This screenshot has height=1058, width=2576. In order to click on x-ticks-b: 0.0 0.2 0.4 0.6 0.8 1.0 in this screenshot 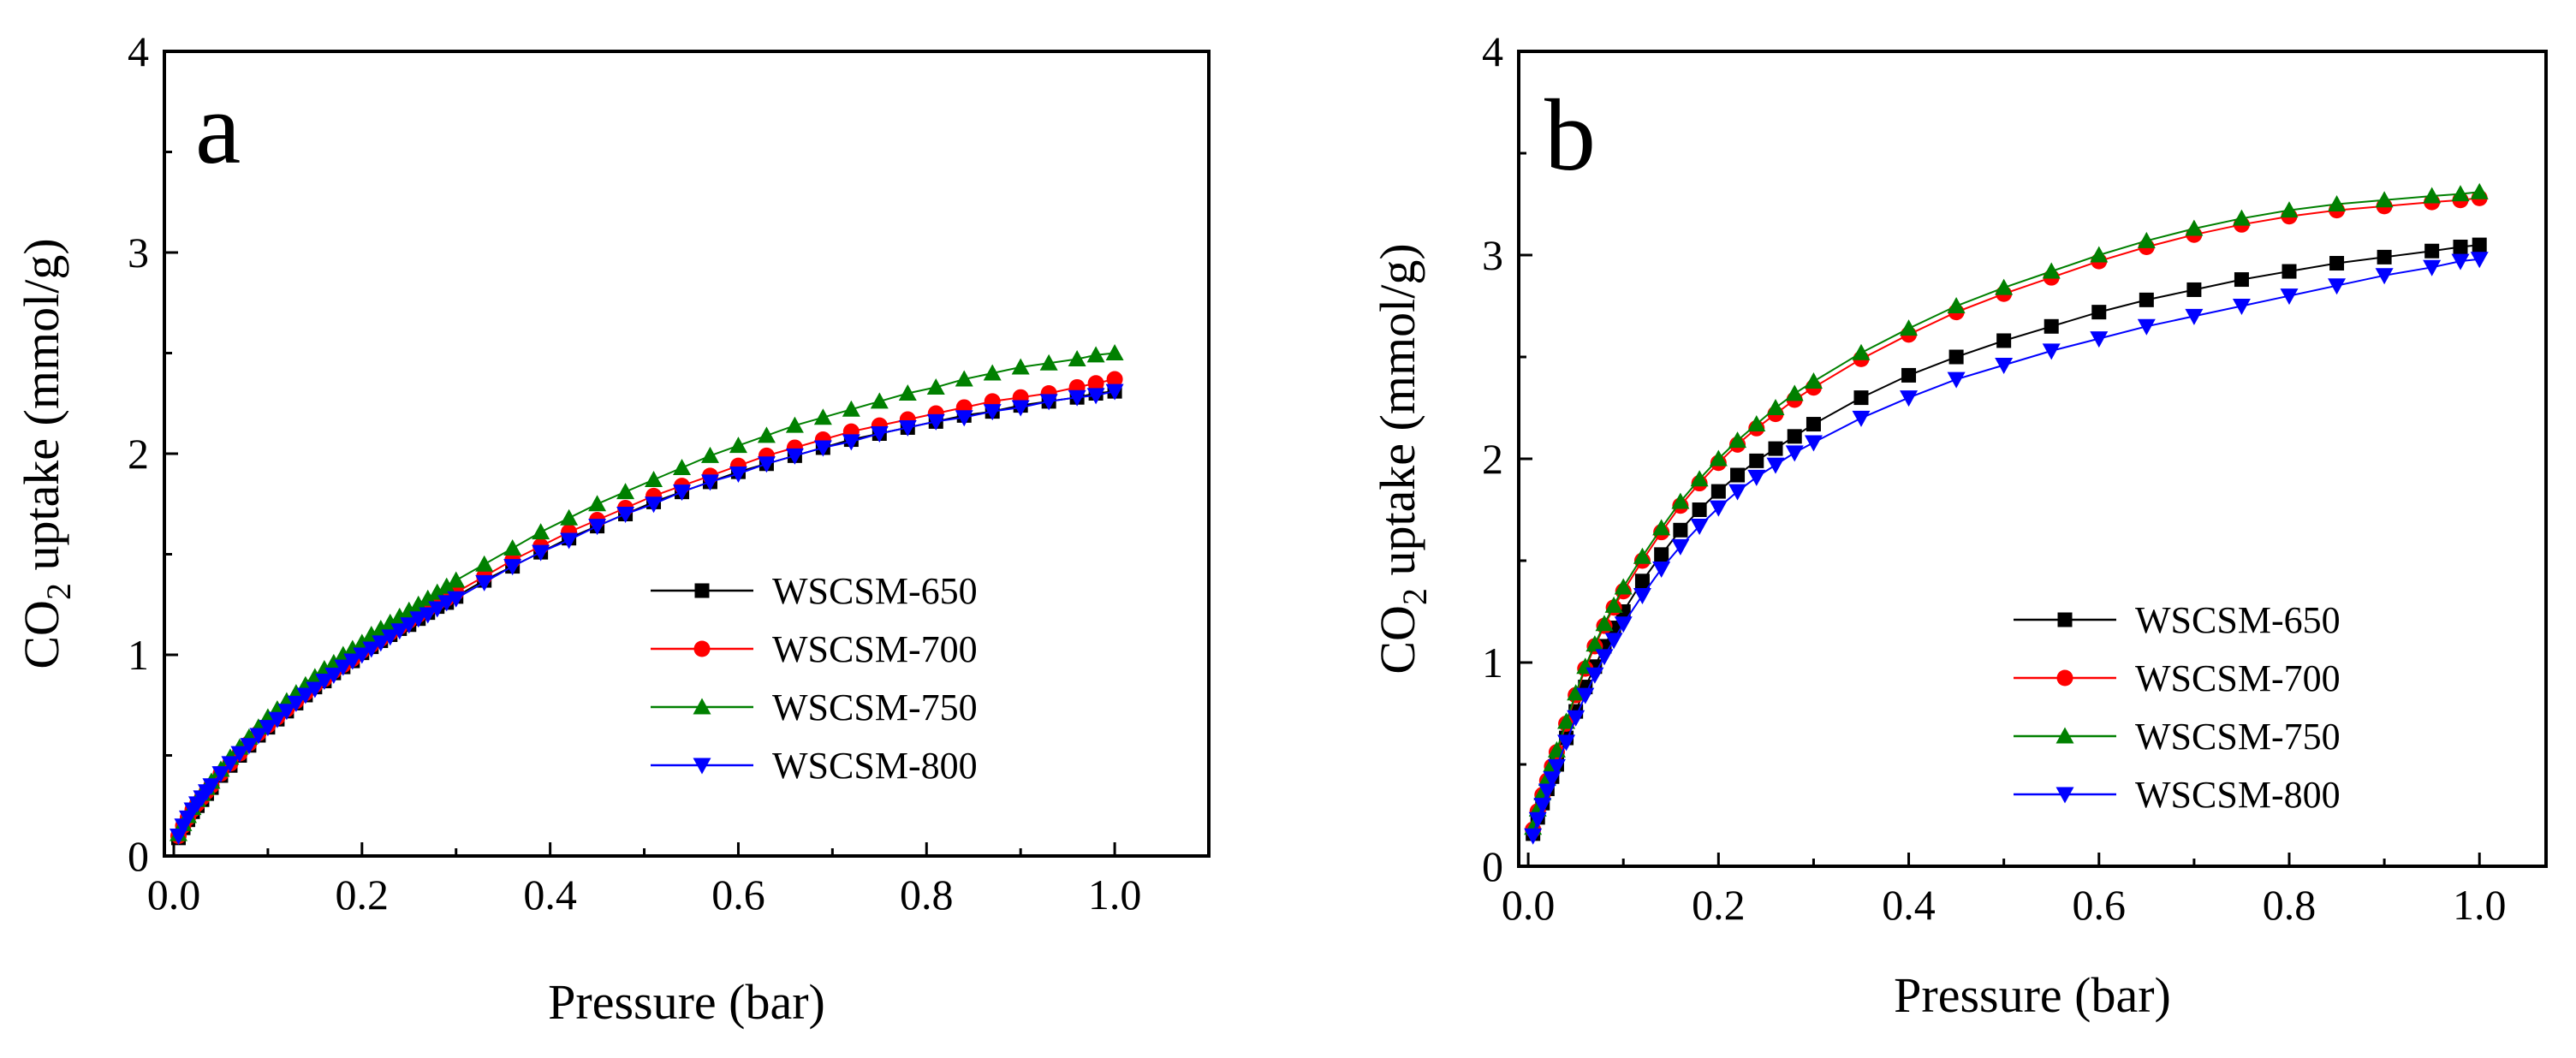, I will do `click(2004, 891)`.